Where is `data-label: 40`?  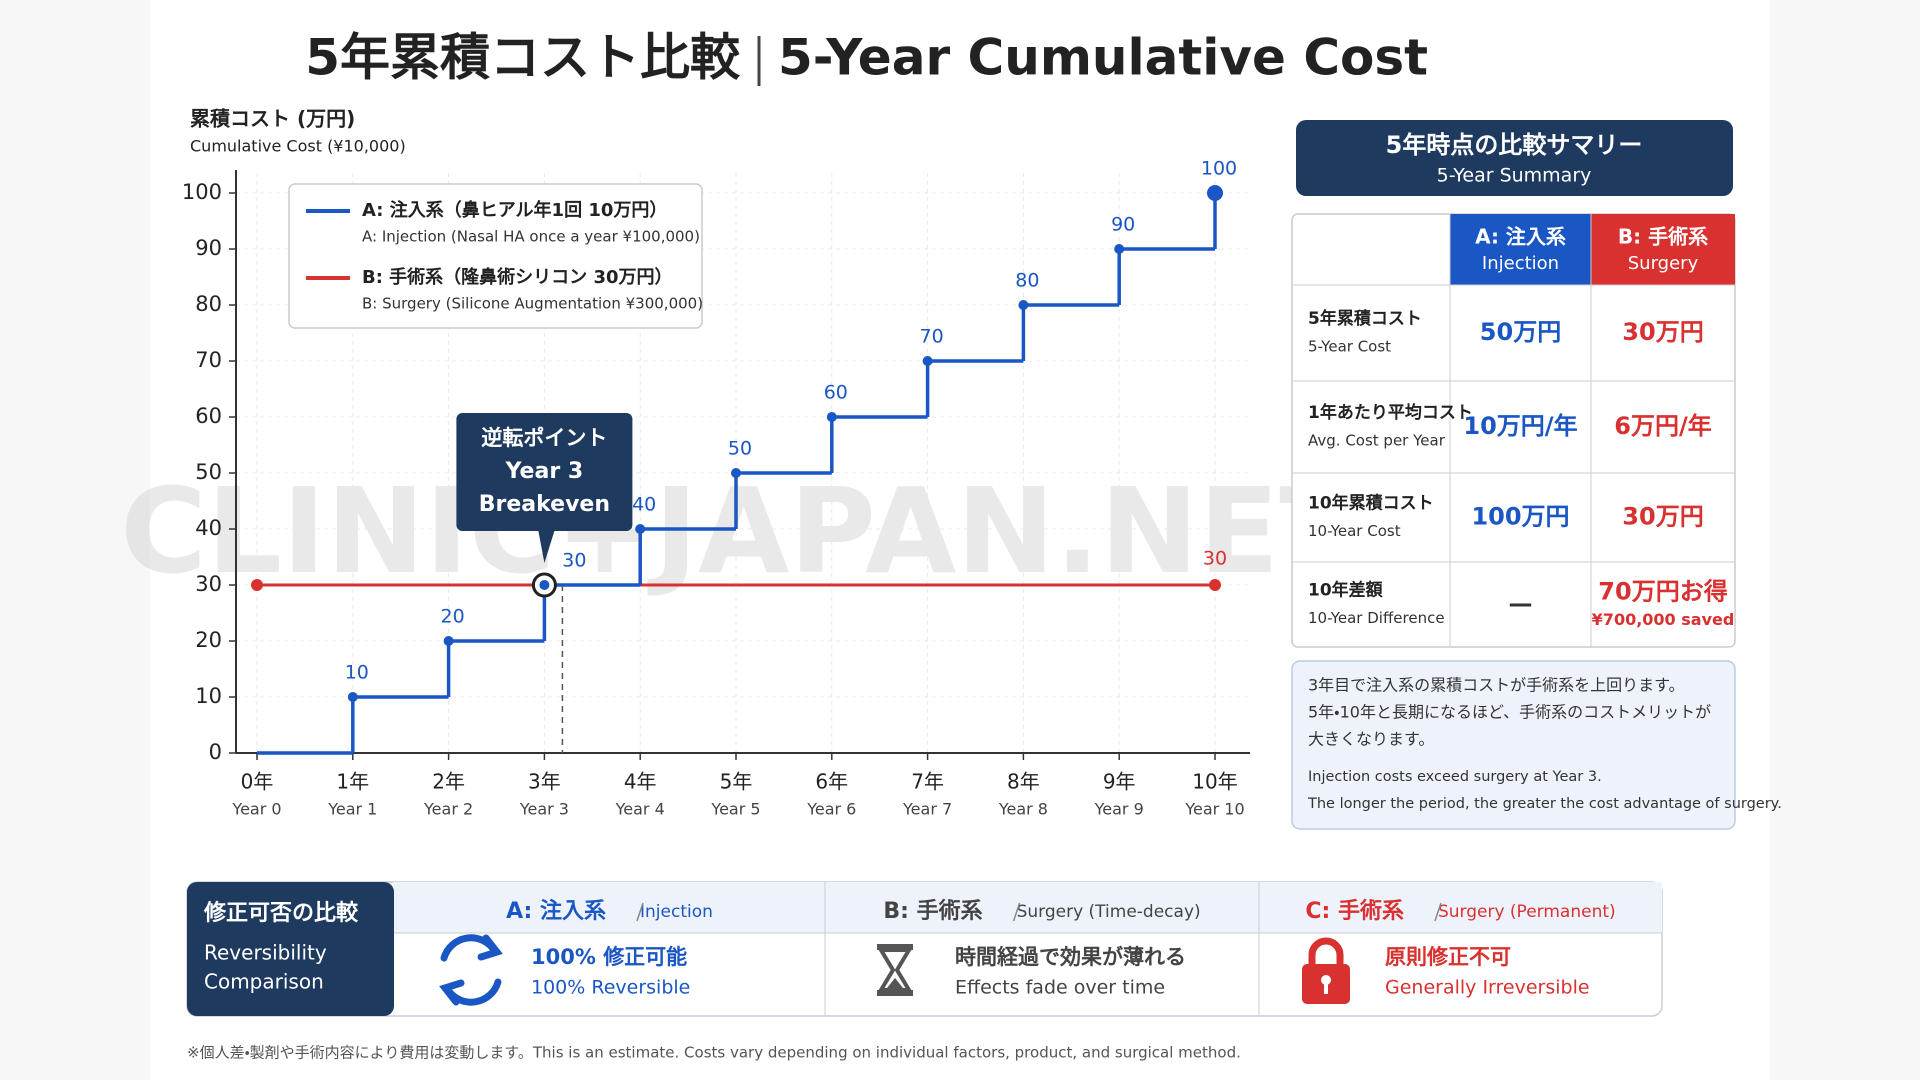 data-label: 40 is located at coordinates (644, 505).